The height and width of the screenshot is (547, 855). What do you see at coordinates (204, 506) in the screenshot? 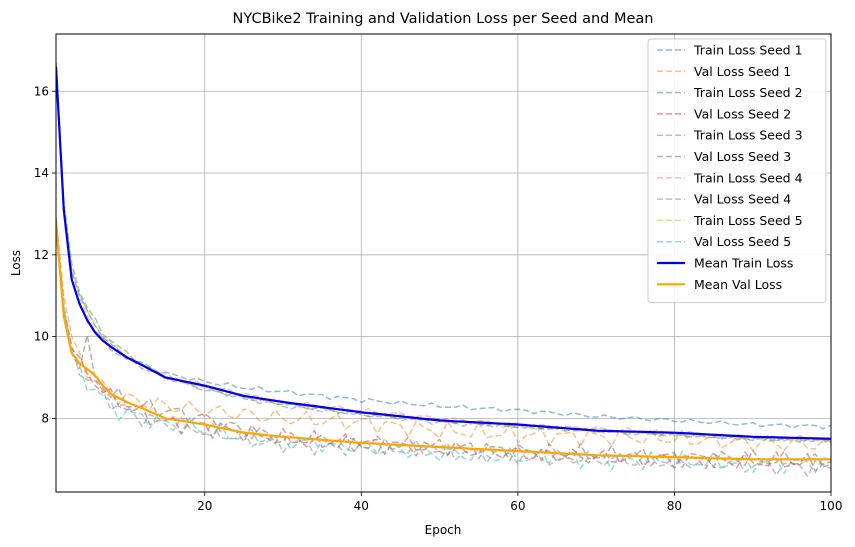
I see `x-tick-label: 20` at bounding box center [204, 506].